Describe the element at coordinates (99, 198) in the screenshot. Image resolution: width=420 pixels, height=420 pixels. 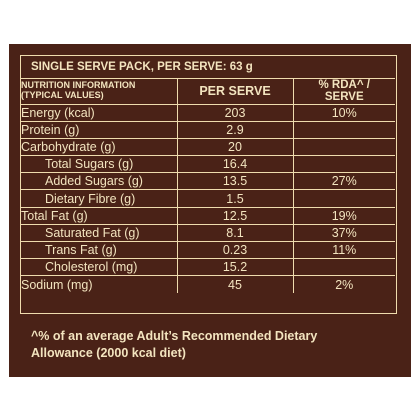
I see `nutrient-name: Dietary Fibre (g)` at that location.